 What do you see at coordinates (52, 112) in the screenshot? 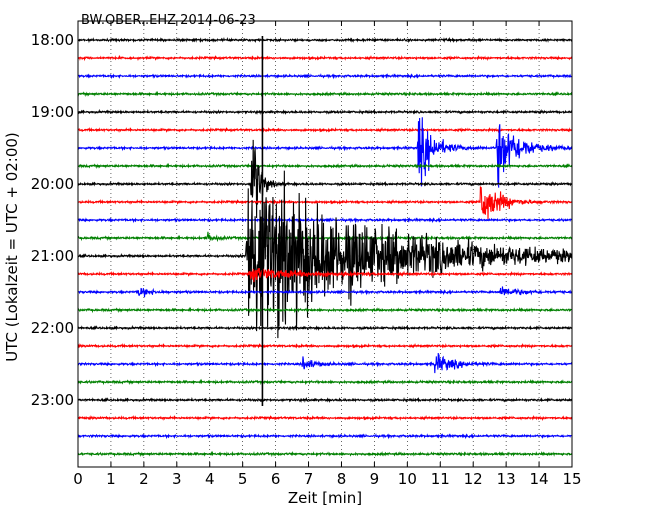
I see `y-tick-label: 19:00` at bounding box center [52, 112].